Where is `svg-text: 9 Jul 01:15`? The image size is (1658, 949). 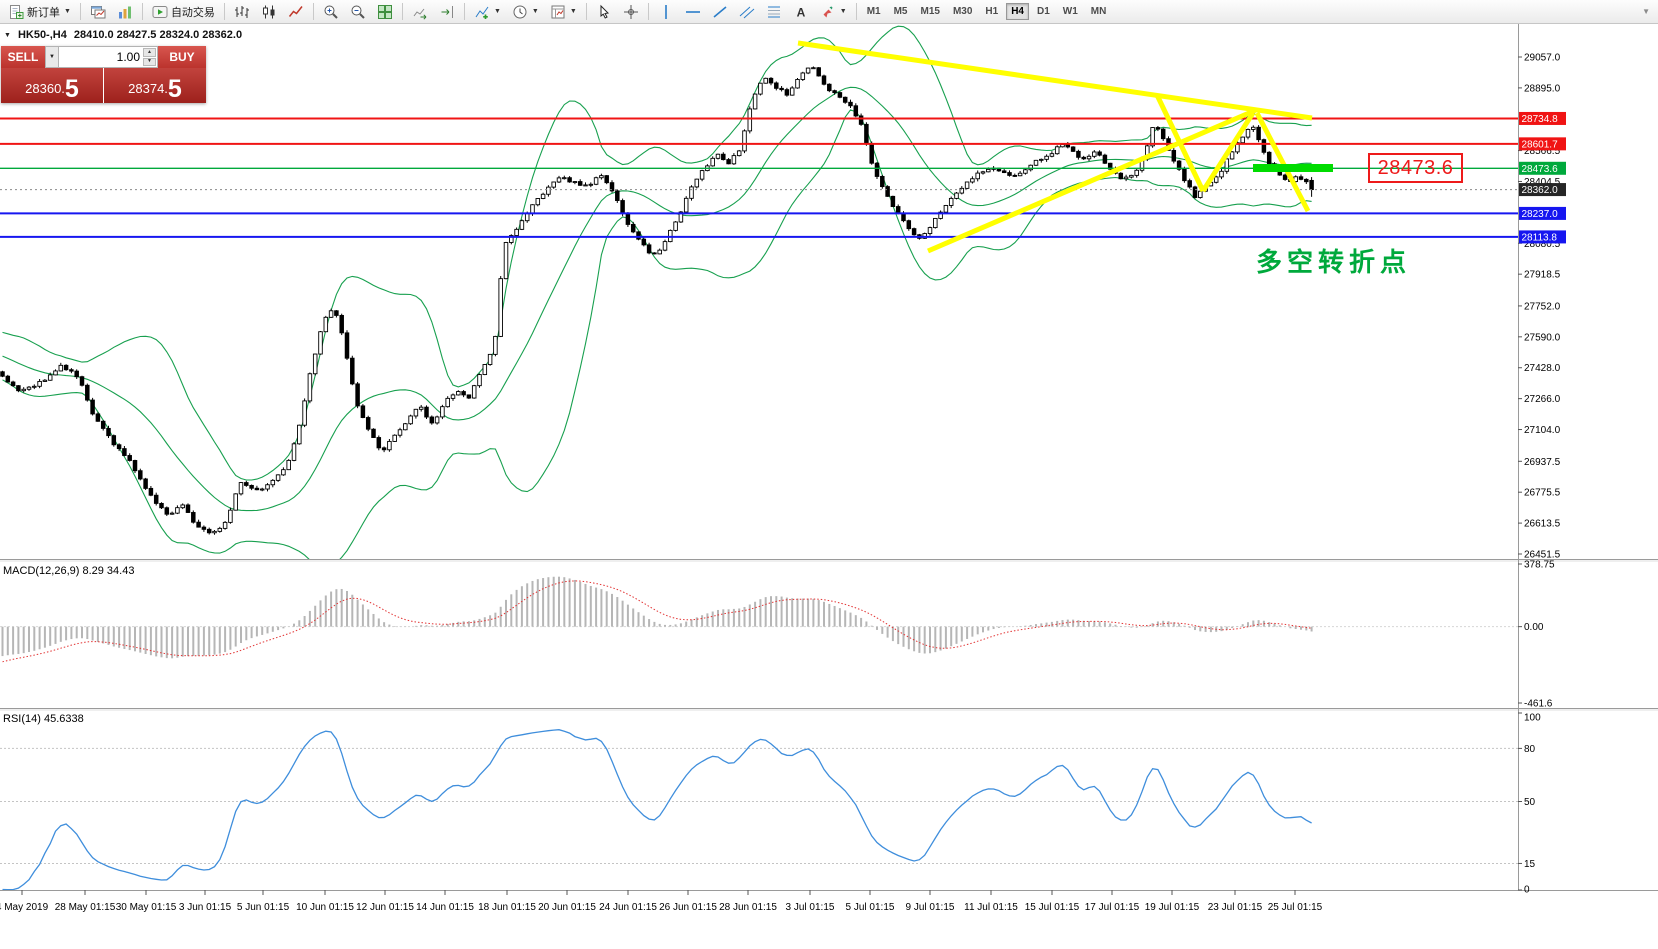
svg-text: 9 Jul 01:15 is located at coordinates (930, 907).